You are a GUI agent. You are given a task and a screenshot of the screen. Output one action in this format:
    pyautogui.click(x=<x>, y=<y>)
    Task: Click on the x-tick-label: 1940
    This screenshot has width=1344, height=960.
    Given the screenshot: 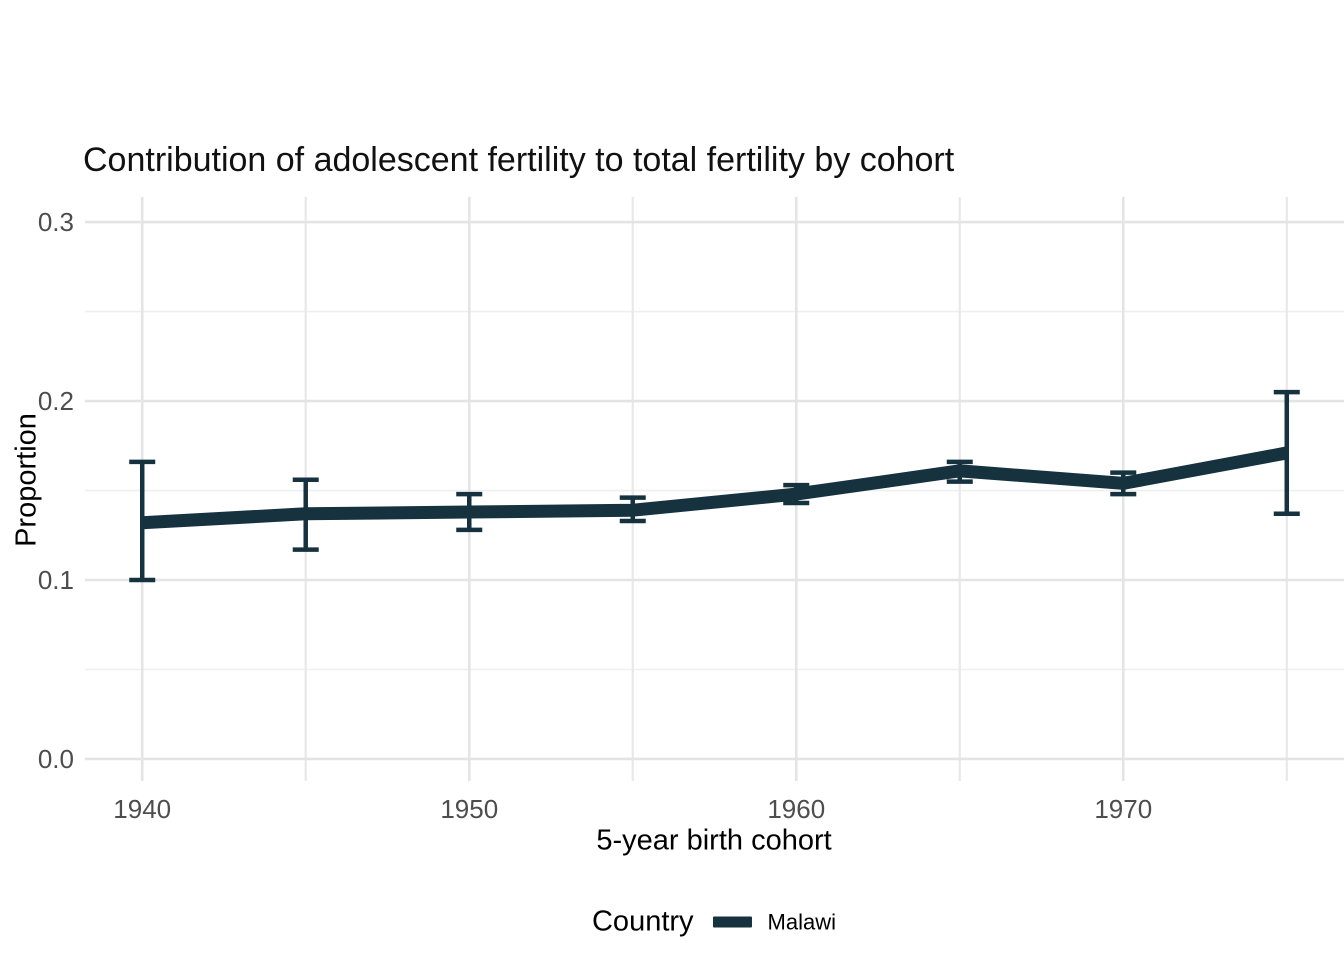 What is the action you would take?
    pyautogui.click(x=142, y=809)
    